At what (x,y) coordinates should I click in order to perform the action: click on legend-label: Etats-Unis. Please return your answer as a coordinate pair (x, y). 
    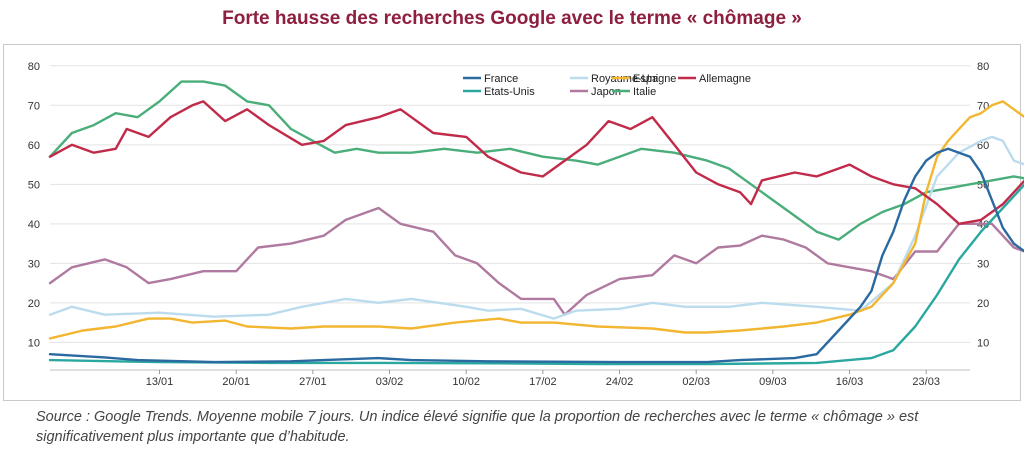
    Looking at the image, I should click on (509, 92).